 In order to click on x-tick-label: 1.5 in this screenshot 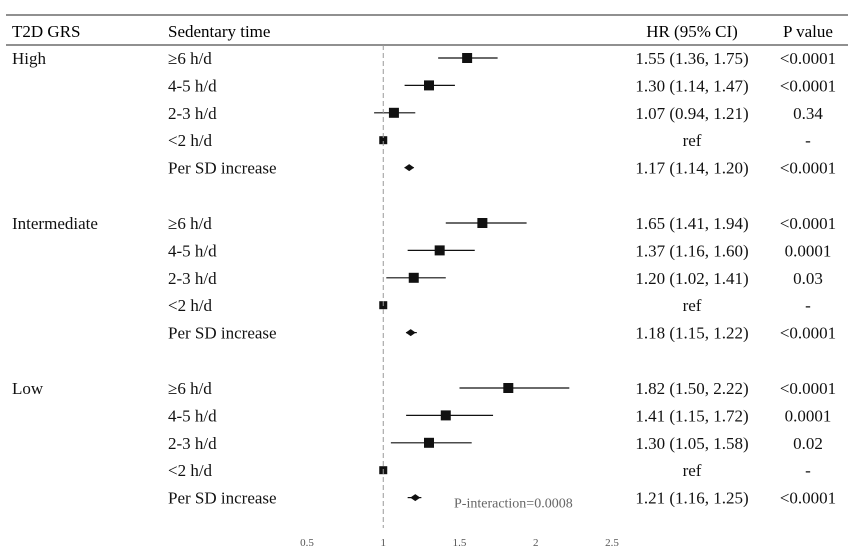, I will do `click(460, 543)`.